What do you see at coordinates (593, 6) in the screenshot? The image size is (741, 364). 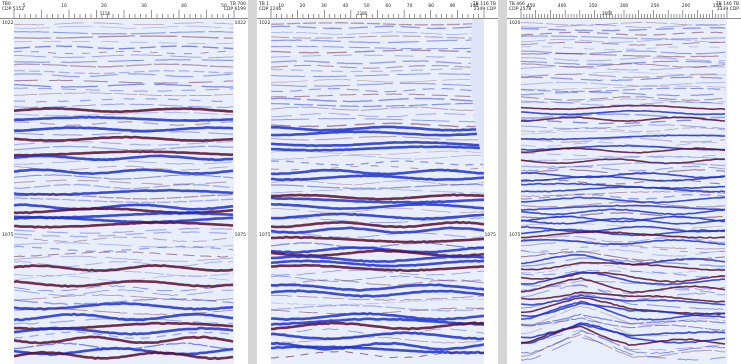 I see `svg-text: 350` at bounding box center [593, 6].